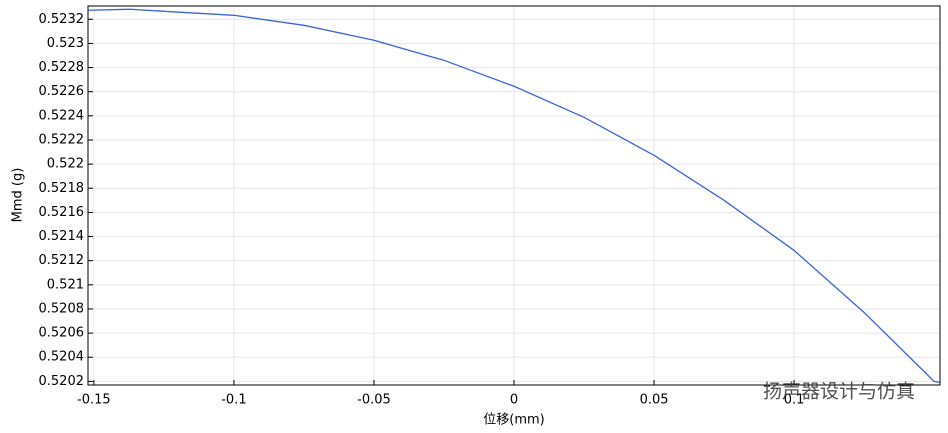 Image resolution: width=948 pixels, height=433 pixels. I want to click on y-tick-label: 0.5206, so click(62, 333).